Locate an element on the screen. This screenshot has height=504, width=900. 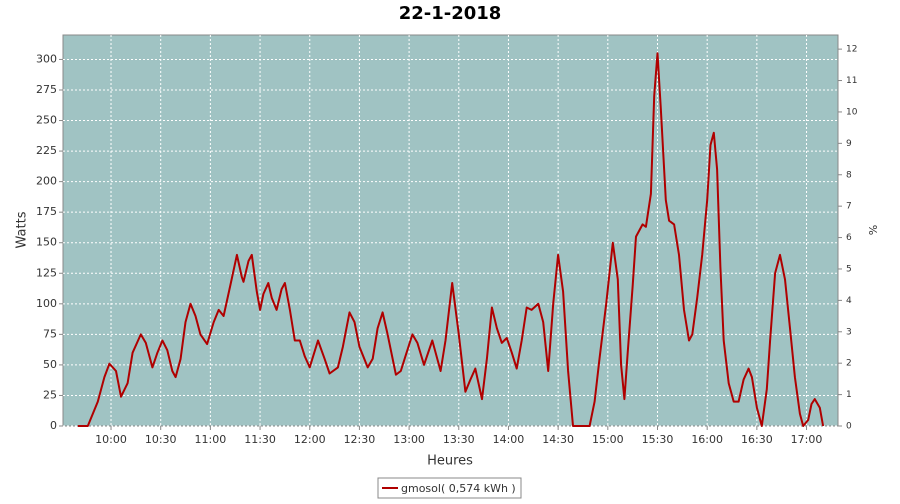
y-tick-label: 250 is located at coordinates (46, 120).